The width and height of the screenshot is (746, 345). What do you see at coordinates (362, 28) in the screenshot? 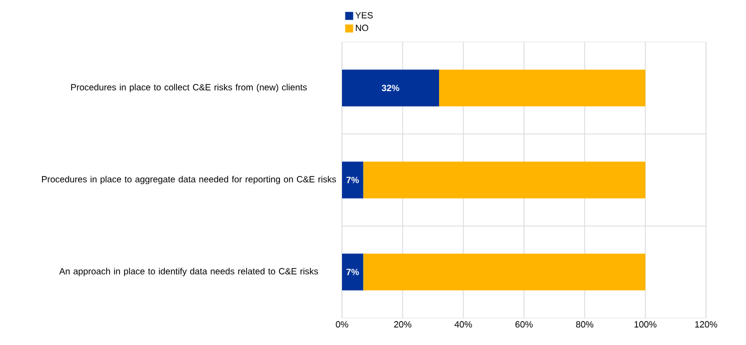
I see `legend-label: NO` at bounding box center [362, 28].